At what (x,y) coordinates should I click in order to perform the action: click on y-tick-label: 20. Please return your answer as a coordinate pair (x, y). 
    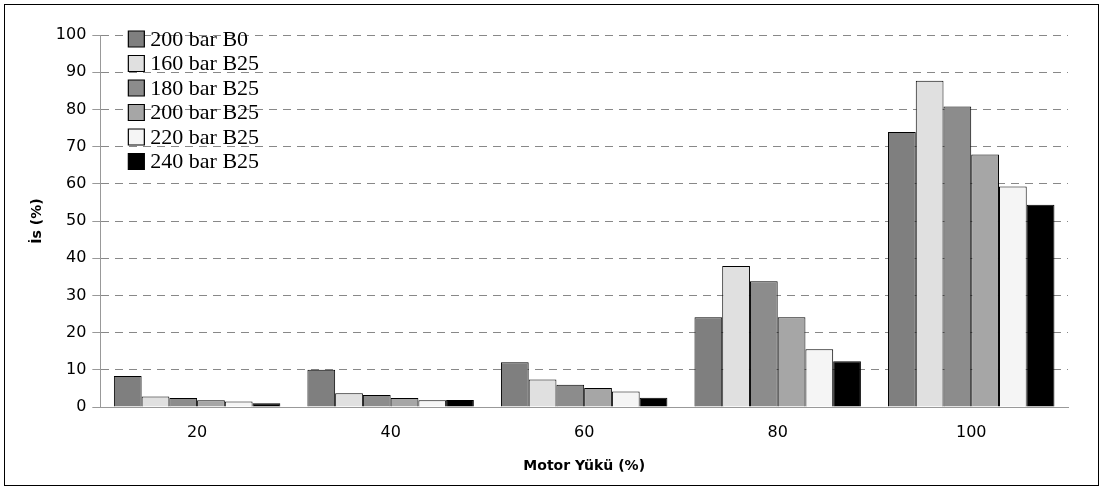
    Looking at the image, I should click on (76, 331).